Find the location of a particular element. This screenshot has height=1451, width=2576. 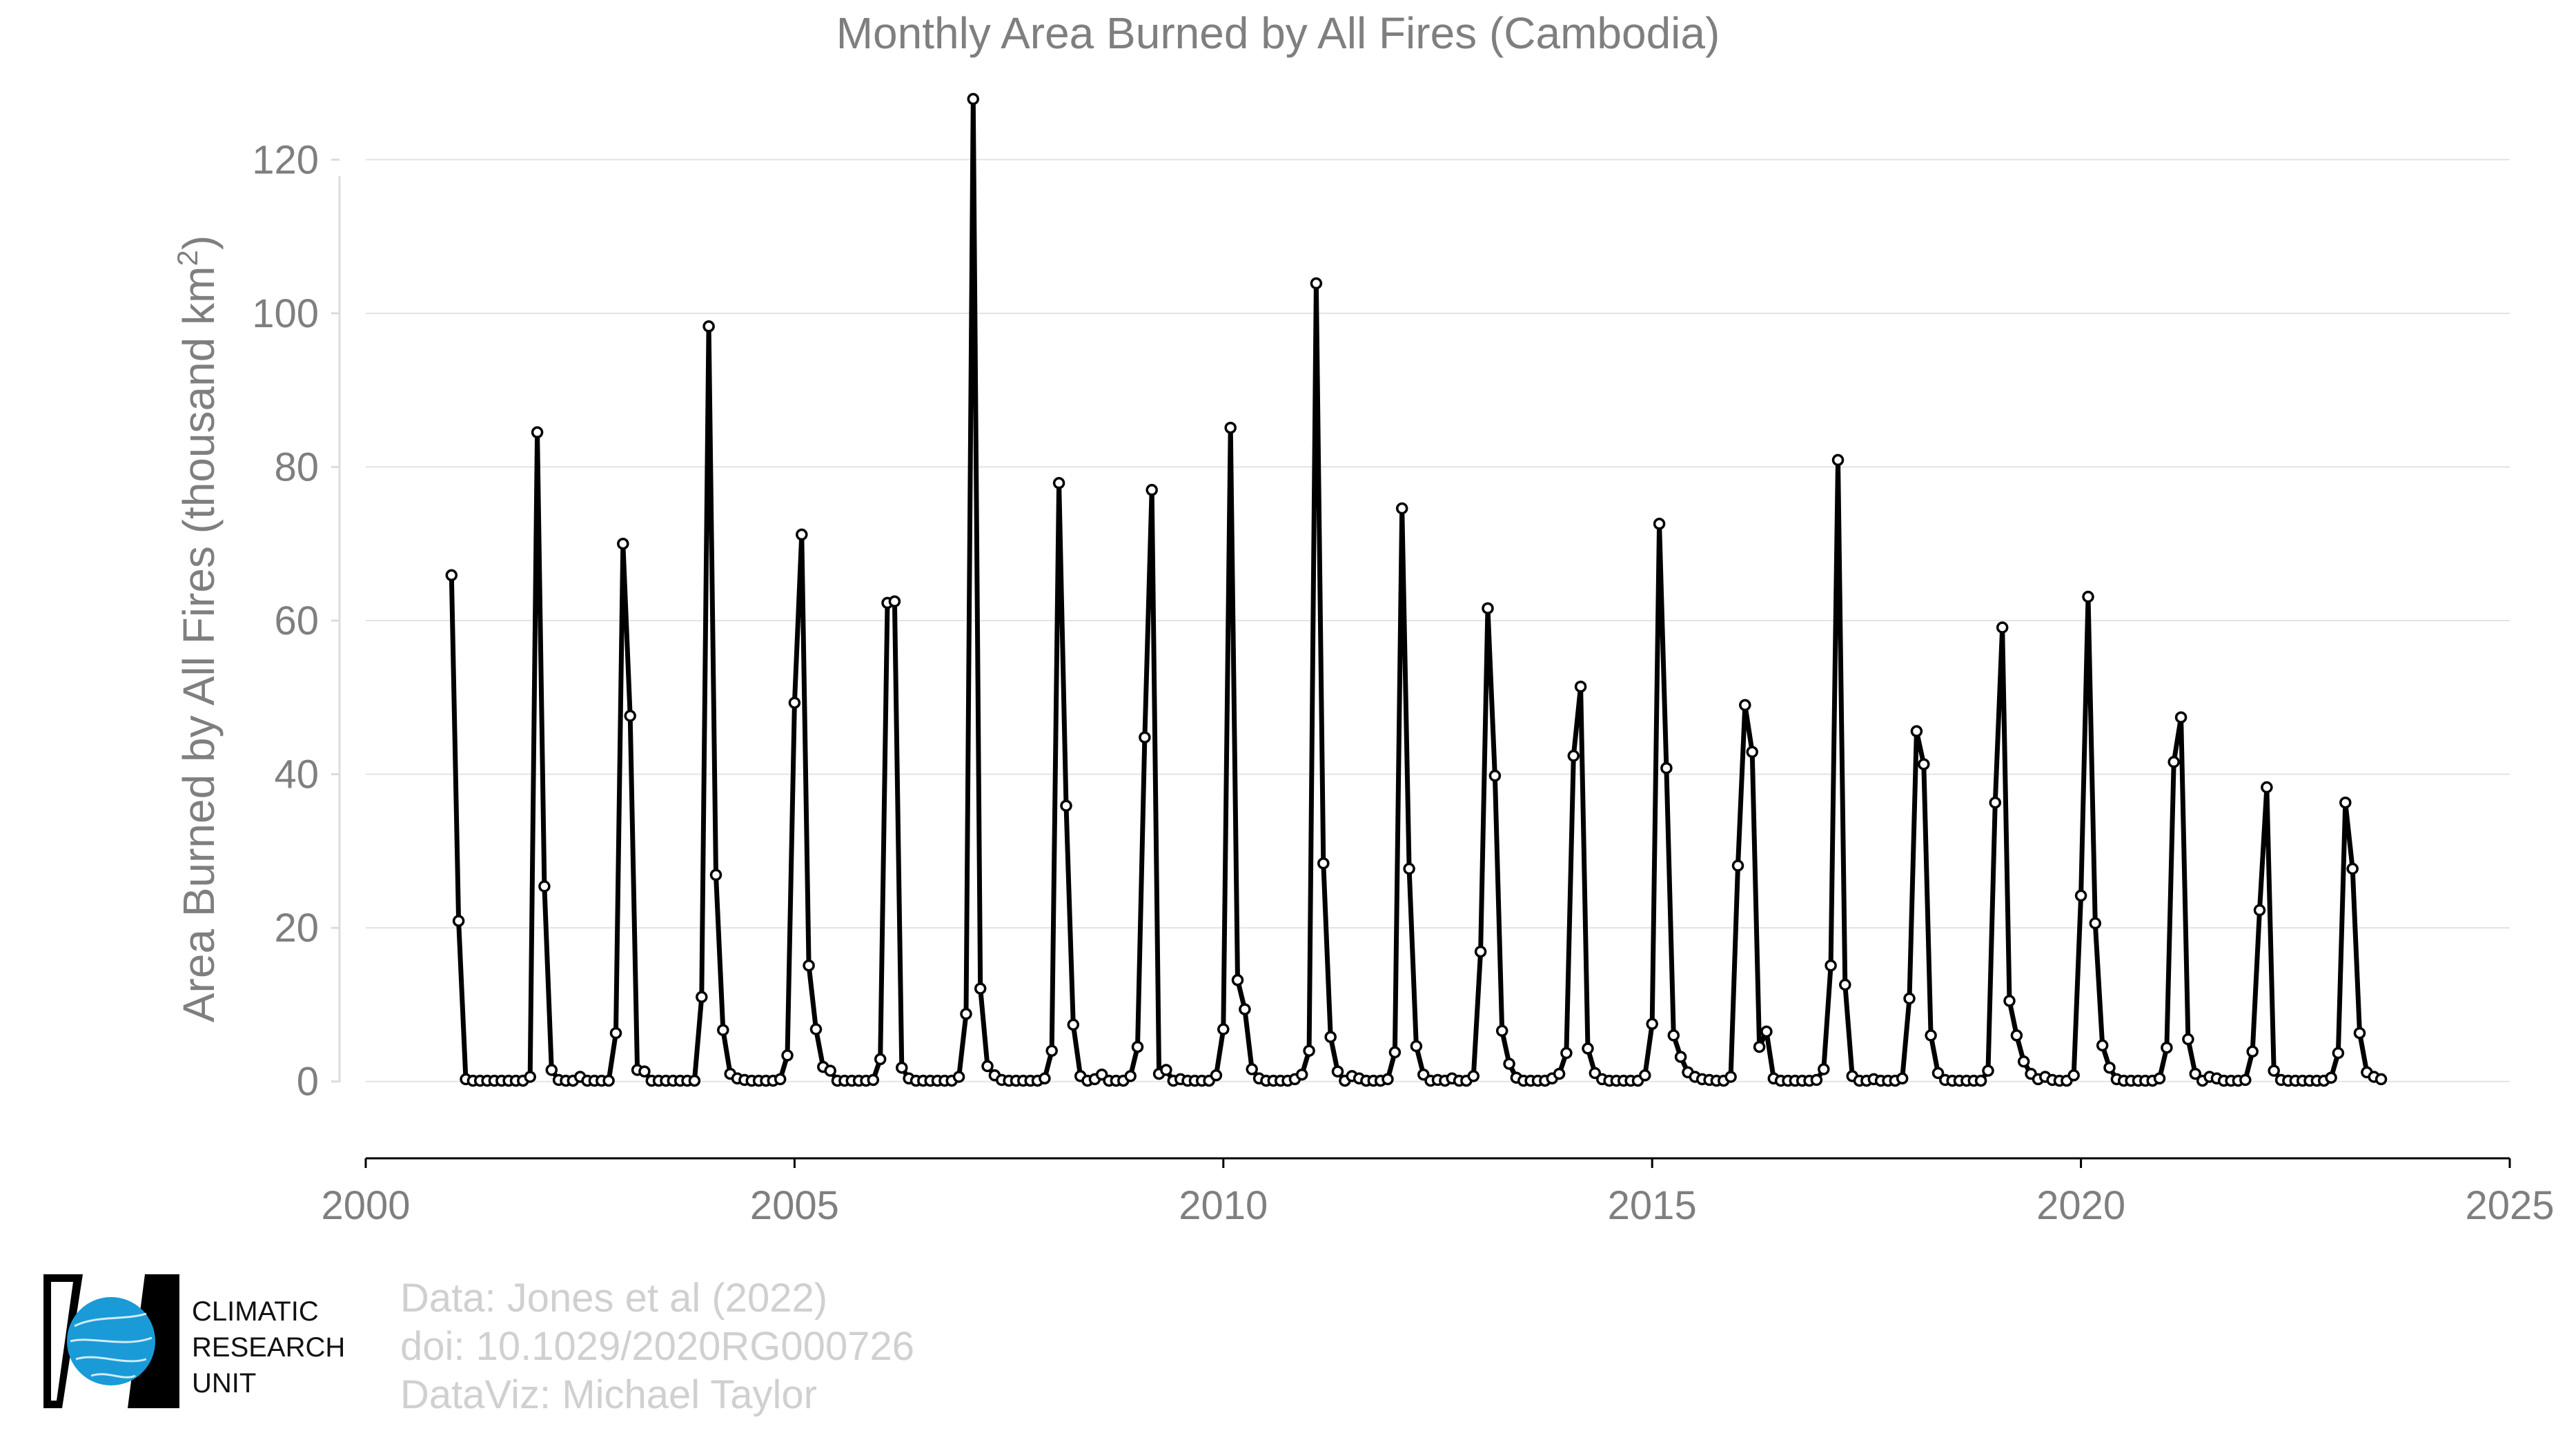

y-axis-label-main: Area Burned by All Fires (thousand km is located at coordinates (199, 644).